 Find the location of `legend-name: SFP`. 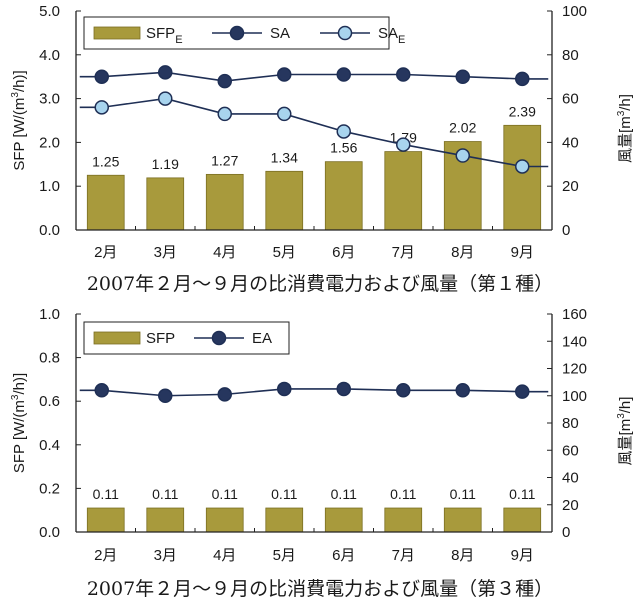

legend-name: SFP is located at coordinates (160, 338).